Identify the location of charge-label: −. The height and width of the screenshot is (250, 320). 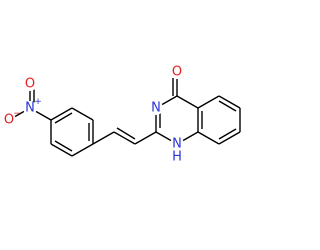
(17, 114).